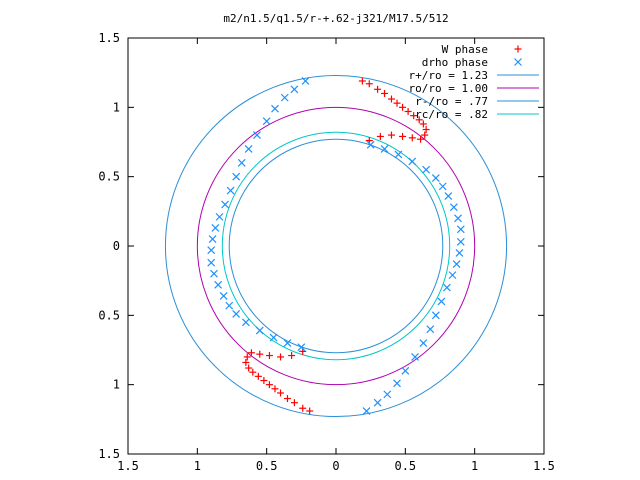 Image resolution: width=640 pixels, height=480 pixels. I want to click on legend-label: ro/ro = 1.00, so click(448, 88).